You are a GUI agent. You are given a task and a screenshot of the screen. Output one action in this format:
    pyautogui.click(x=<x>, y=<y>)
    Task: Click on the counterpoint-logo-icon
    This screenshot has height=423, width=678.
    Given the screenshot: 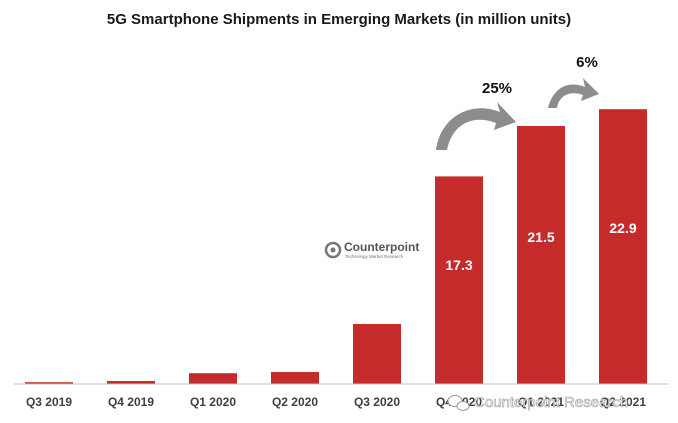 What is the action you would take?
    pyautogui.click(x=333, y=250)
    